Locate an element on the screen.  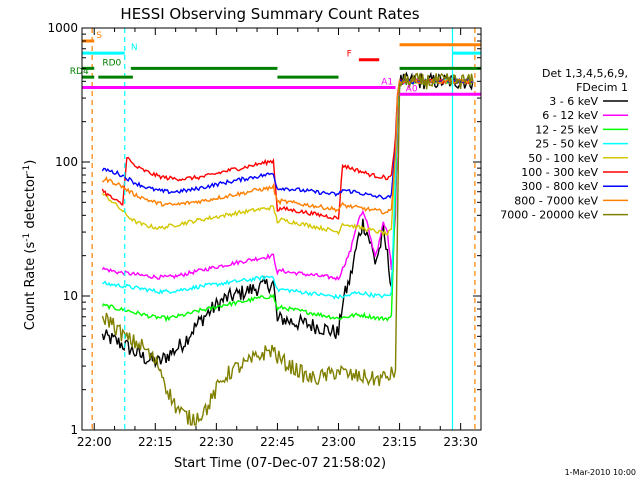
y-axis-label: Count Rate (s-1 detector-1) is located at coordinates (30, 245).